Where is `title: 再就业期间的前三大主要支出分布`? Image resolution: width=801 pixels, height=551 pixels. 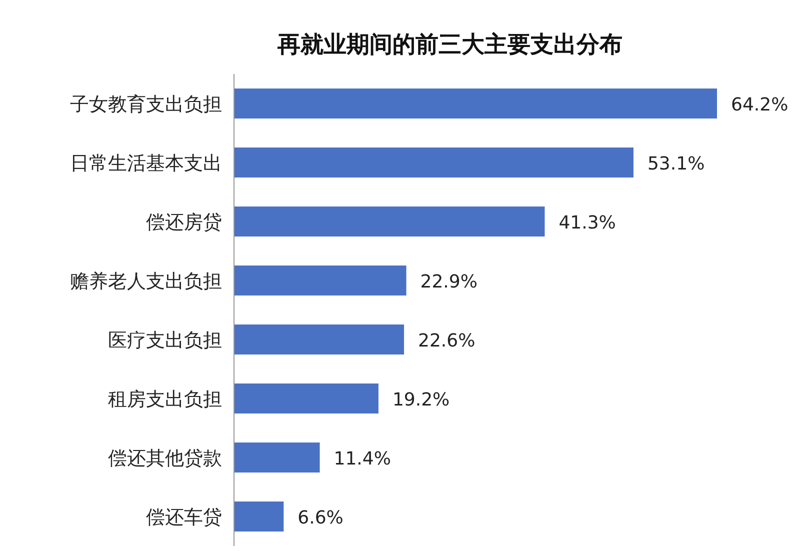 title: 再就业期间的前三大主要支出分布 is located at coordinates (450, 45).